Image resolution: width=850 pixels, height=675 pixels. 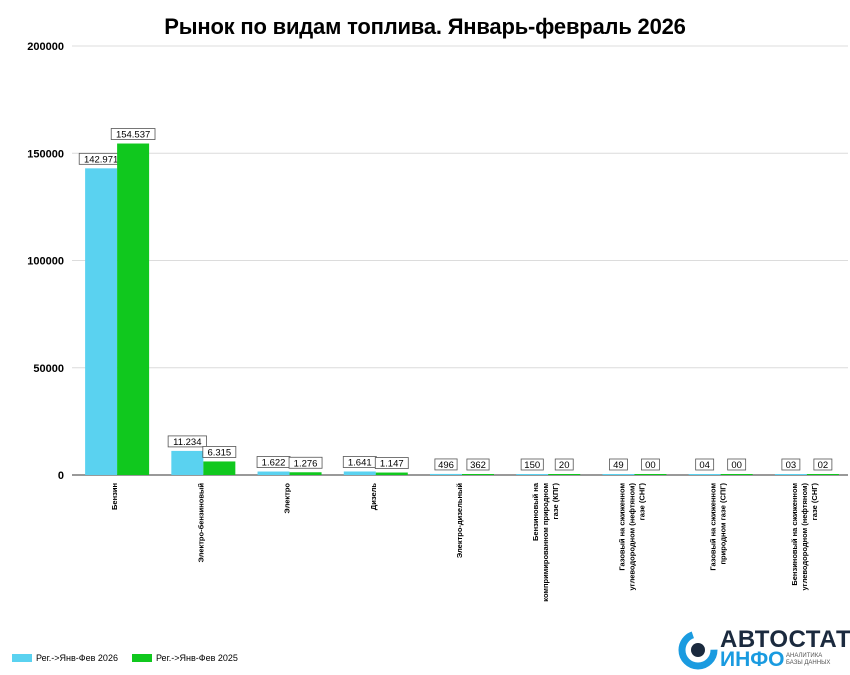 I want to click on data-label: 02, so click(x=823, y=465).